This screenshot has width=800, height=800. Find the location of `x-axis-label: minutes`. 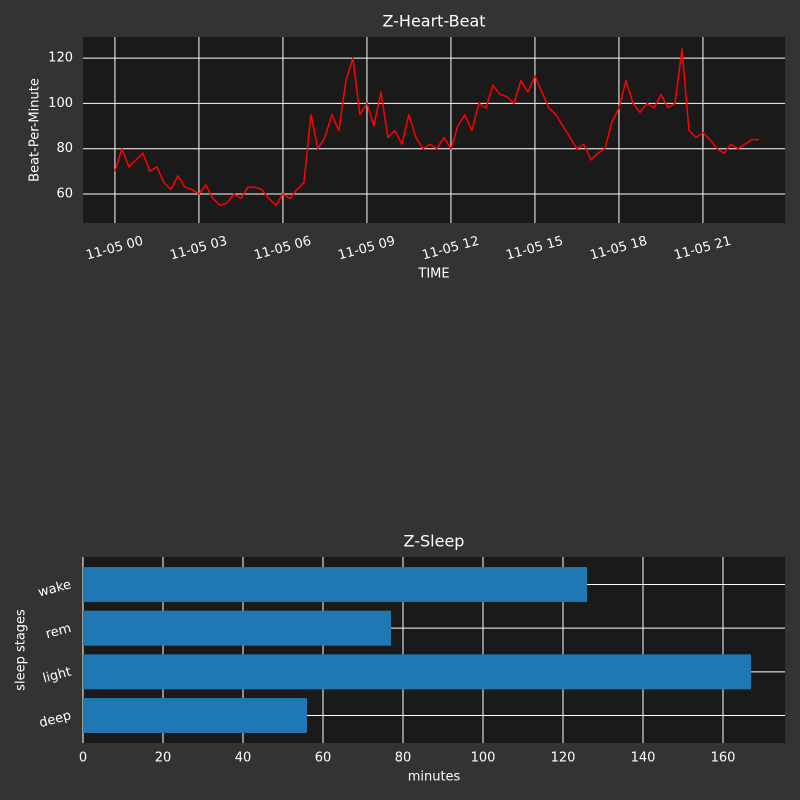

x-axis-label: minutes is located at coordinates (434, 777).